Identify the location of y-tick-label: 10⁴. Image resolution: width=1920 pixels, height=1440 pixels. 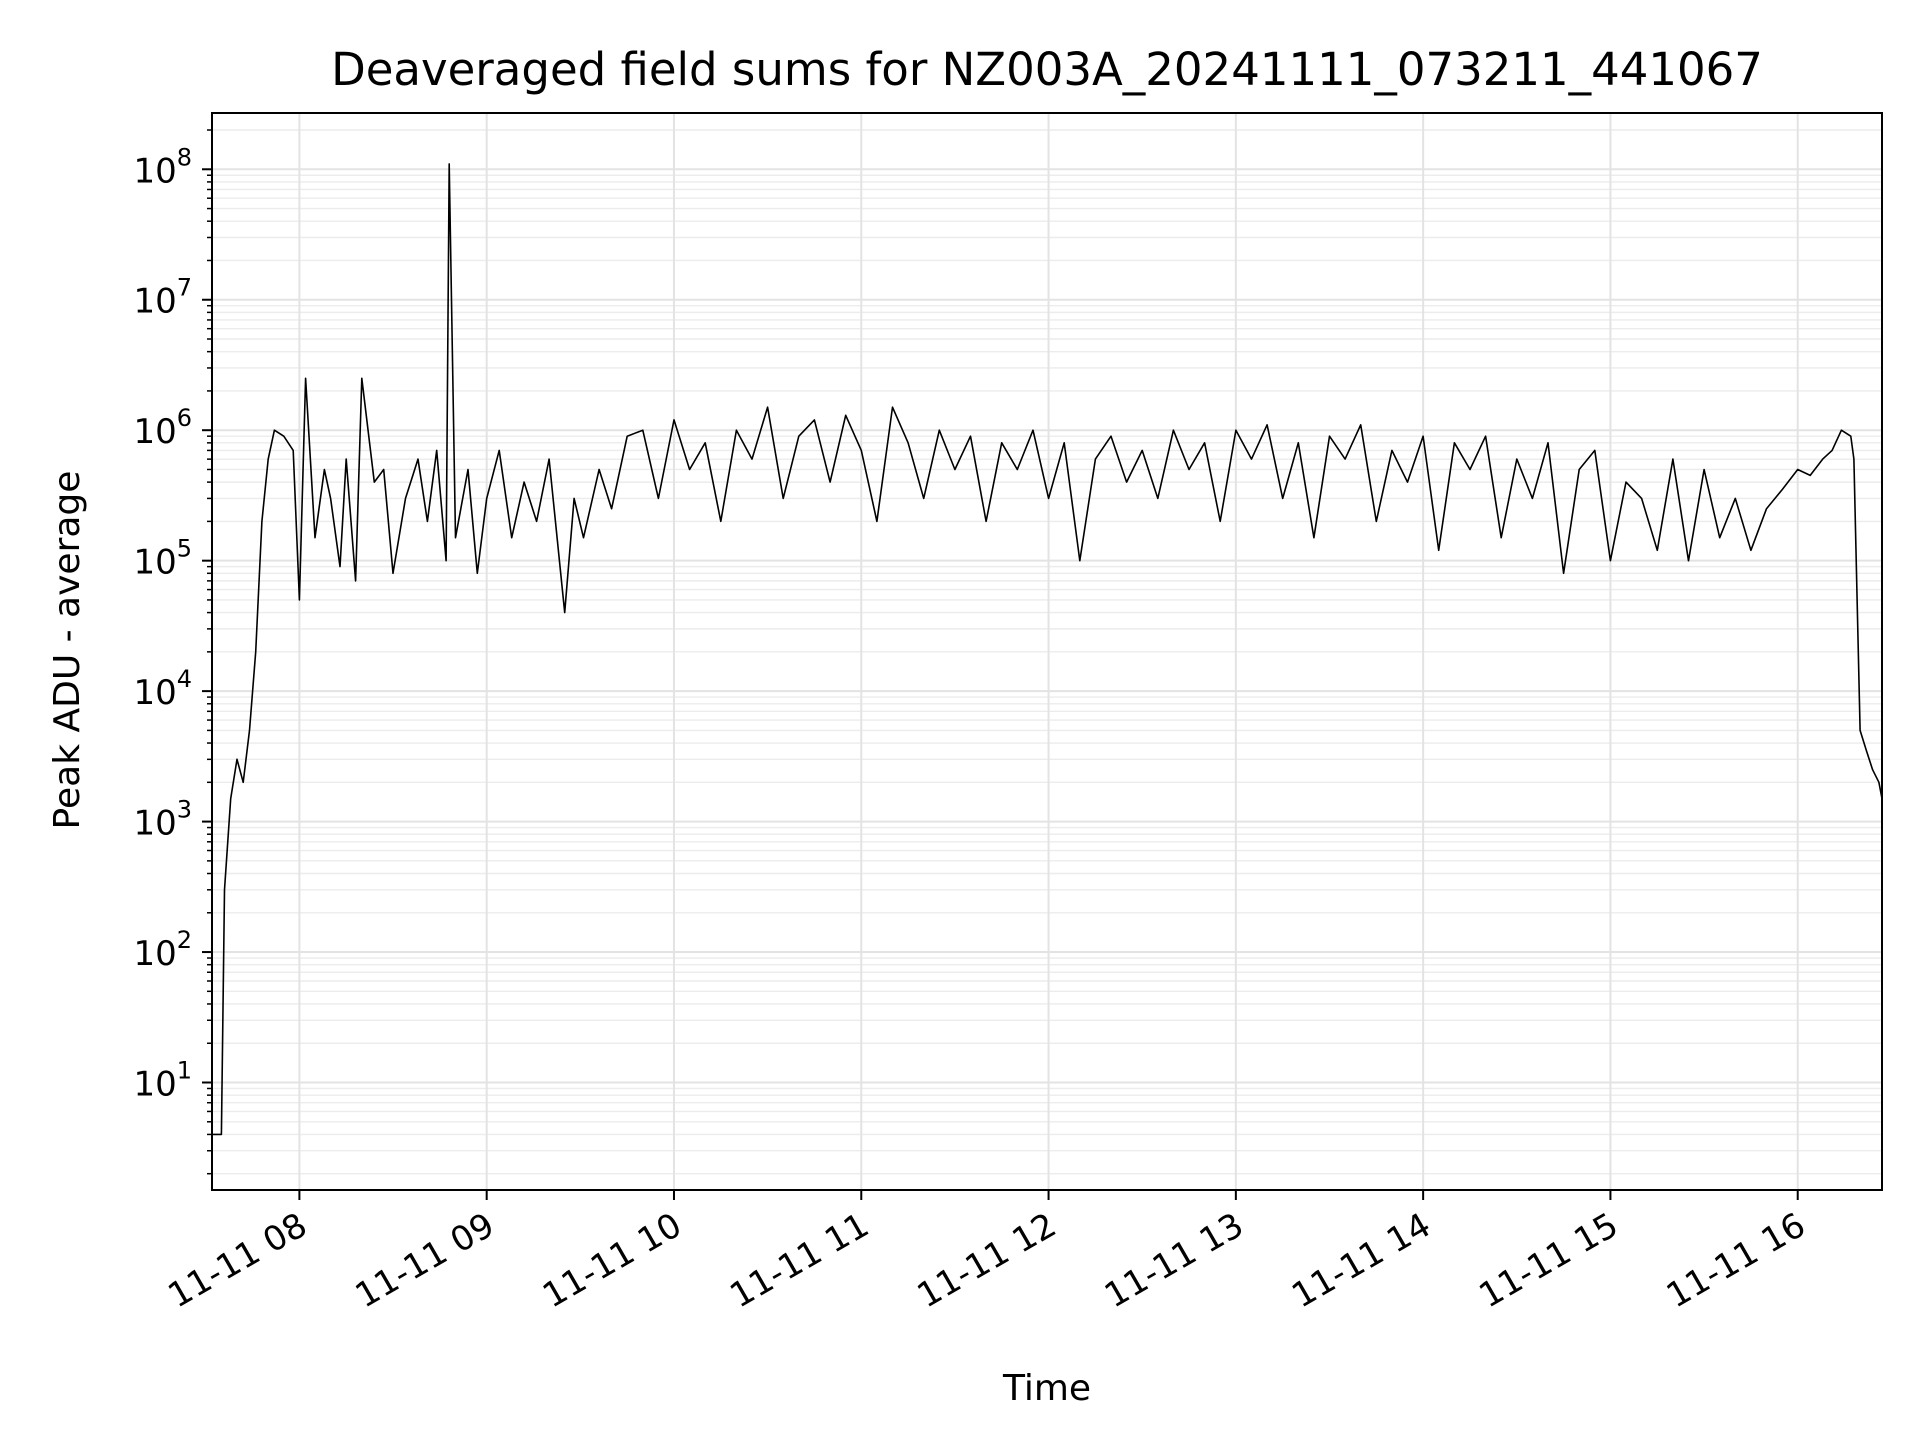
(162, 689).